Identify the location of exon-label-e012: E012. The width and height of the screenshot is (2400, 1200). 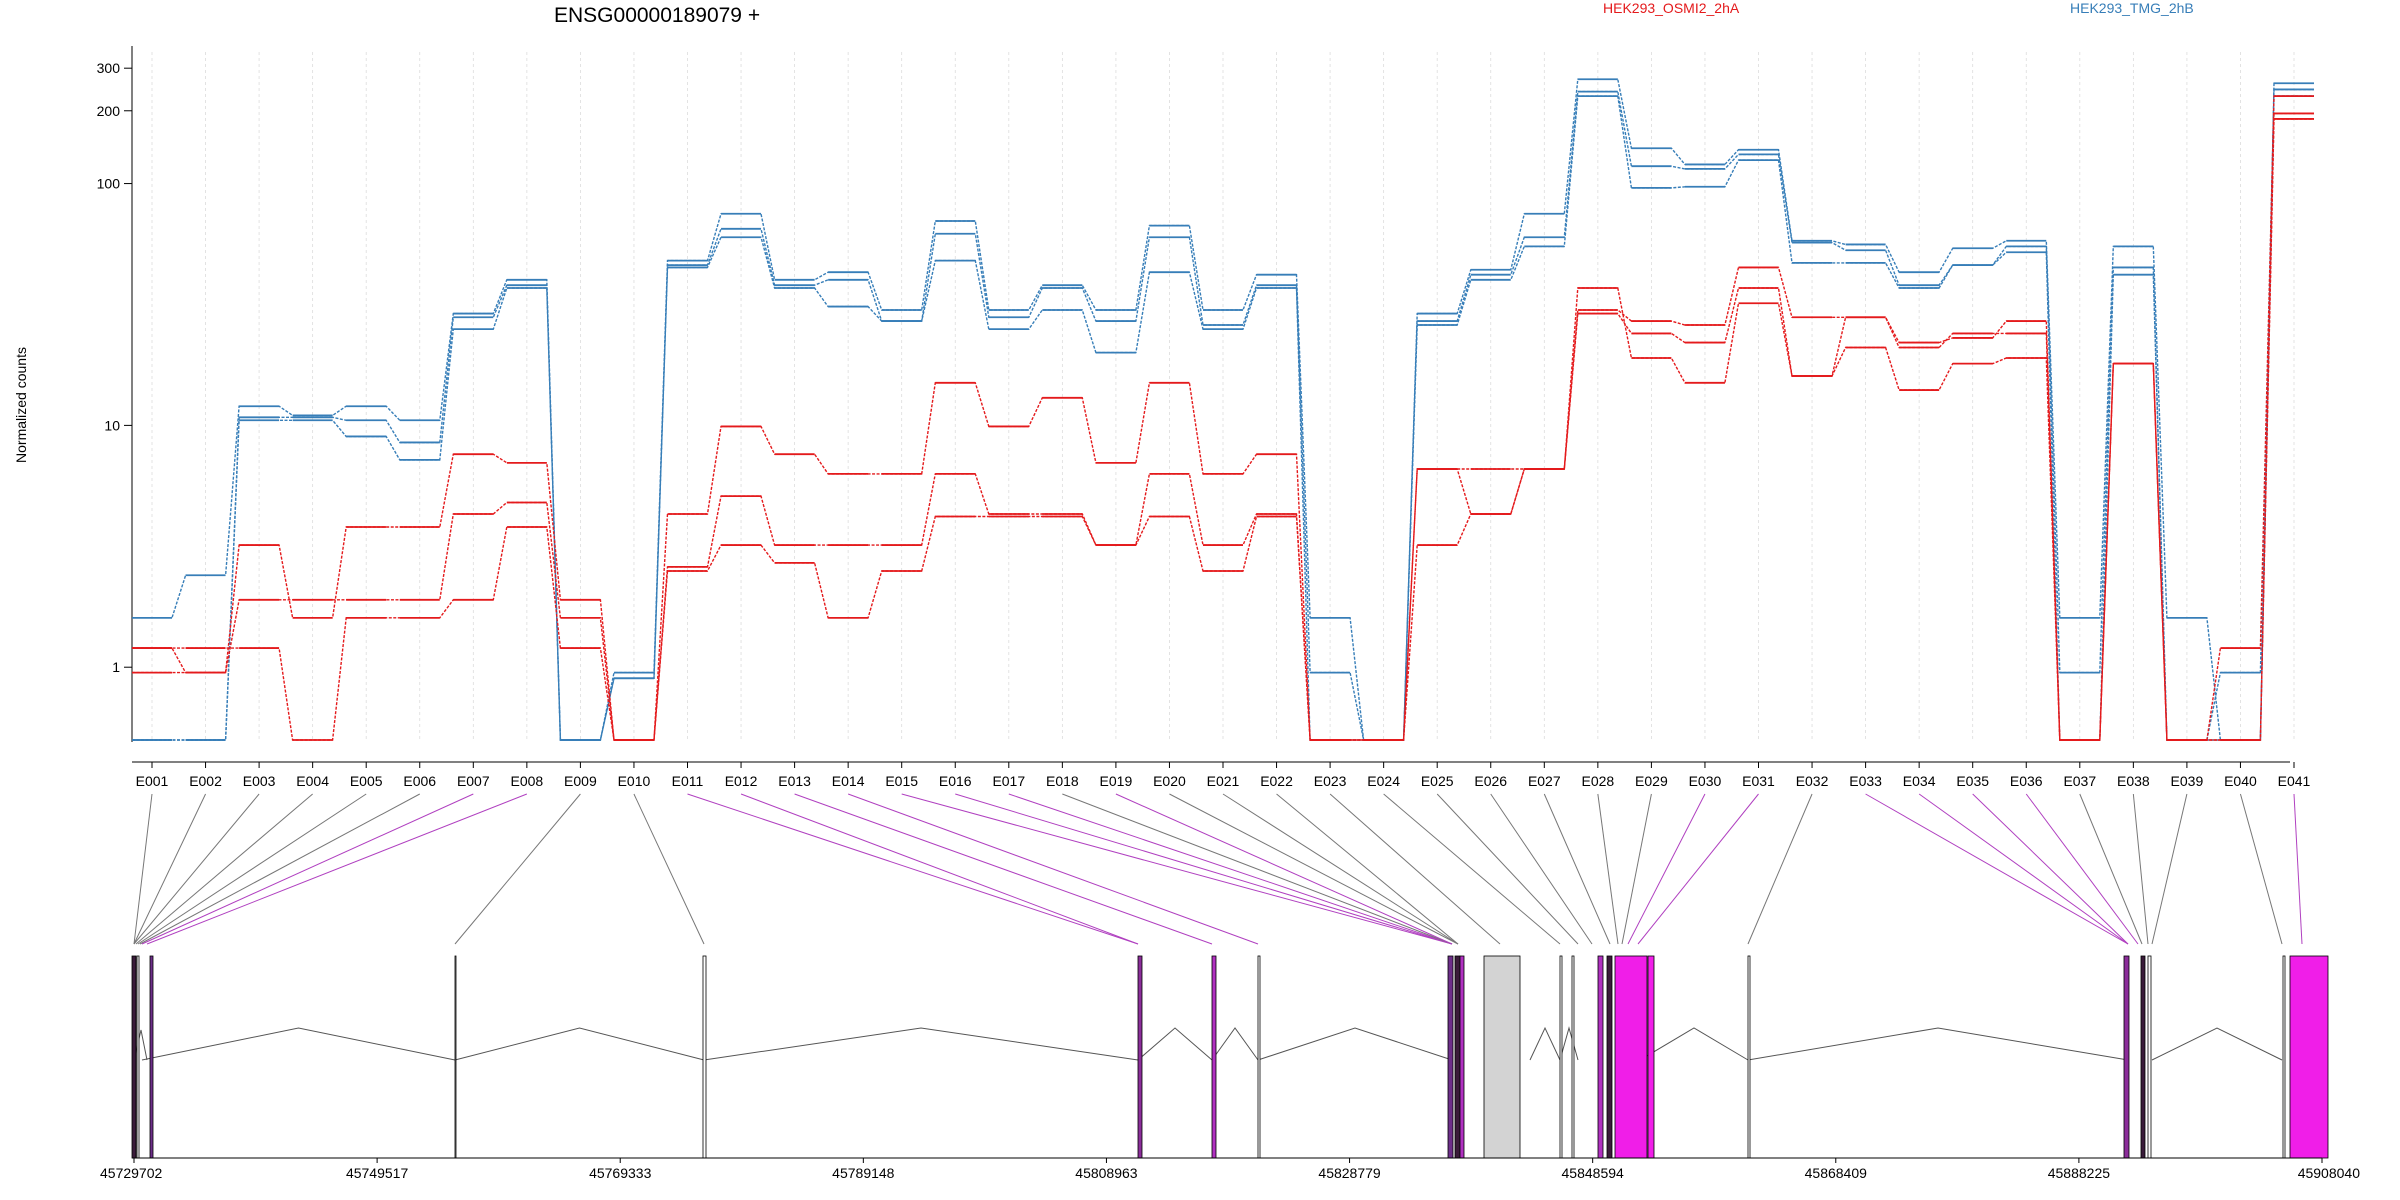
(741, 781).